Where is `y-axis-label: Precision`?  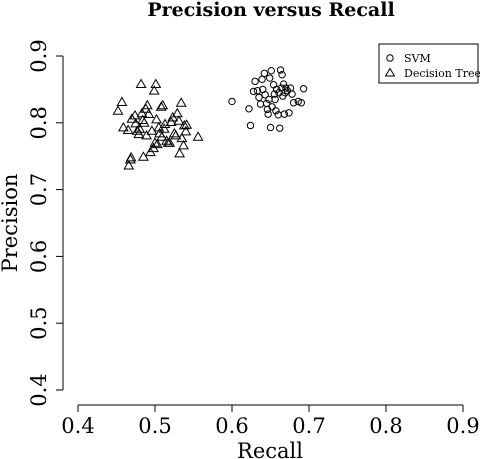
y-axis-label: Precision is located at coordinates (11, 223).